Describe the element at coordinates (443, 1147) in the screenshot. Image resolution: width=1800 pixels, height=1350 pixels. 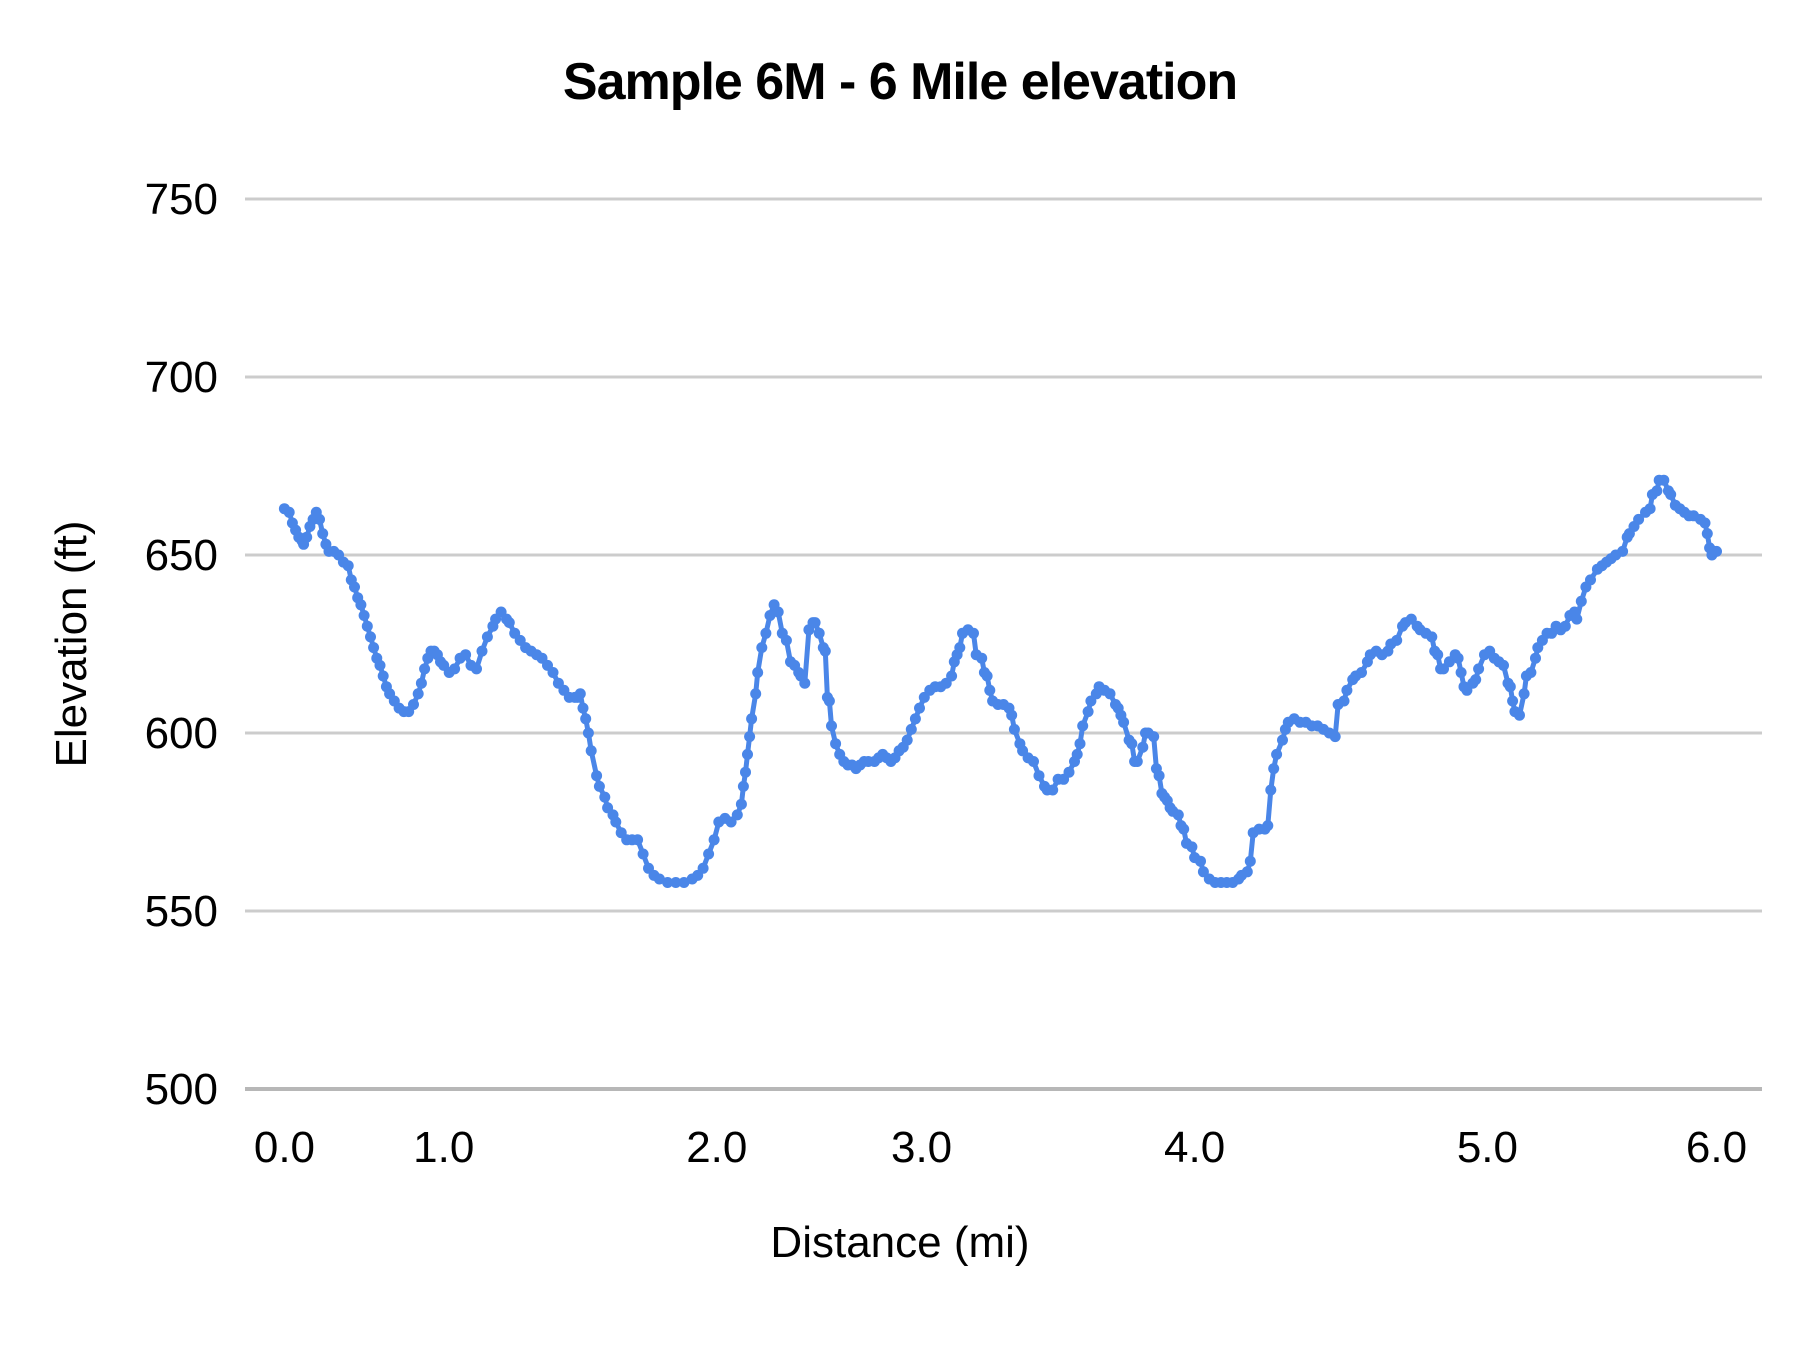
I see `x-tick-label: 1.0` at that location.